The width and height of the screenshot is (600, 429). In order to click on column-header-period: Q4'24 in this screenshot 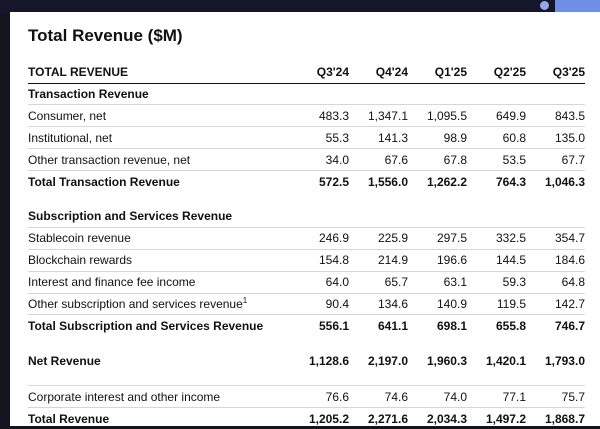, I will do `click(391, 71)`.